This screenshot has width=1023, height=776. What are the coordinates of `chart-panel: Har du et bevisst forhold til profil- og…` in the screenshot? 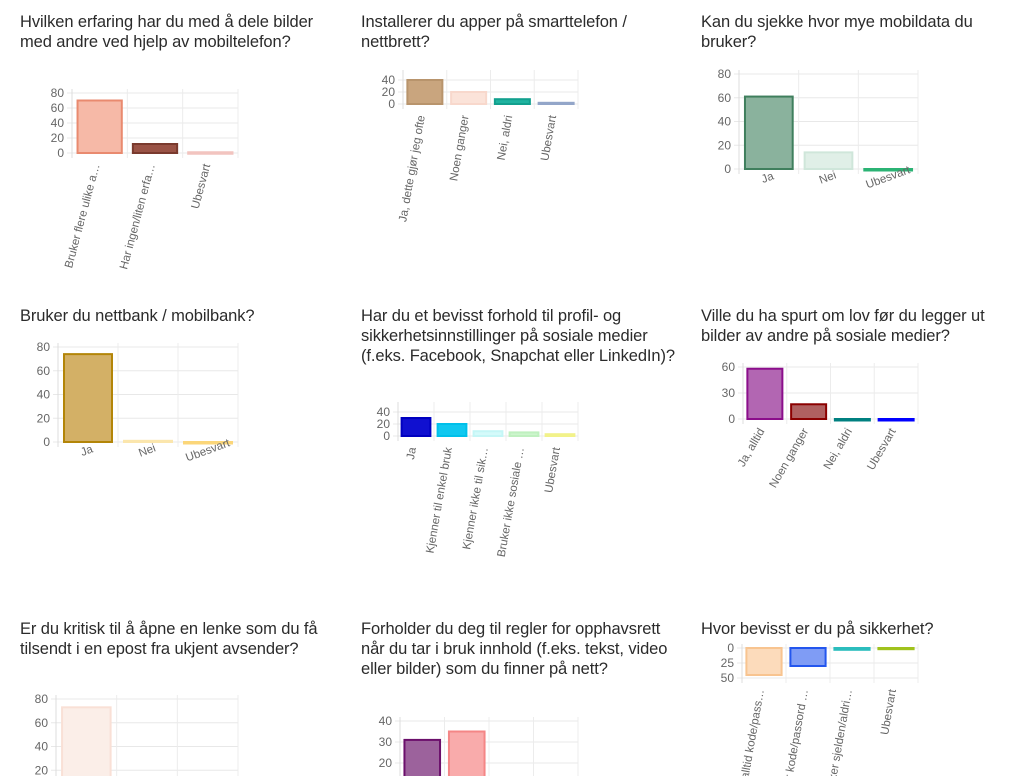 It's located at (521, 336).